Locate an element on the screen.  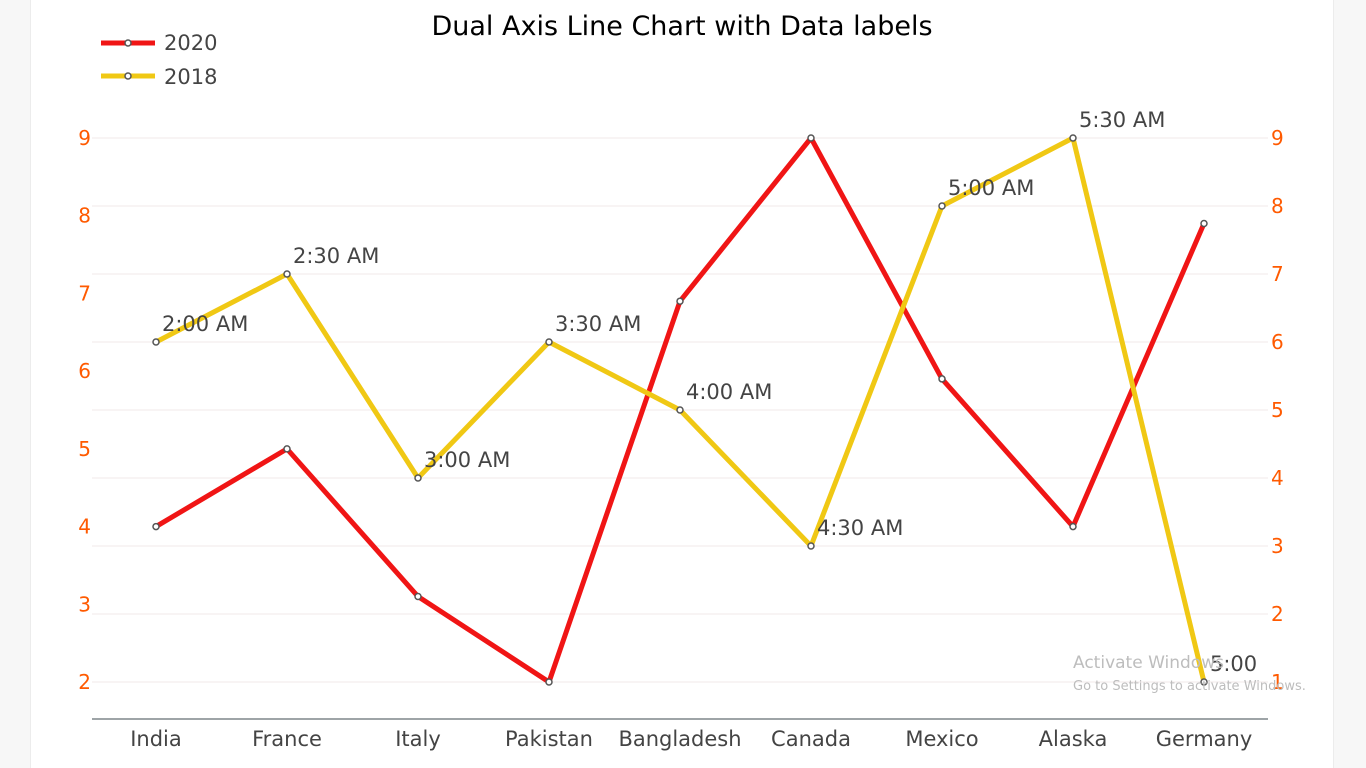
y-right-tick-label: 6 is located at coordinates (1277, 342).